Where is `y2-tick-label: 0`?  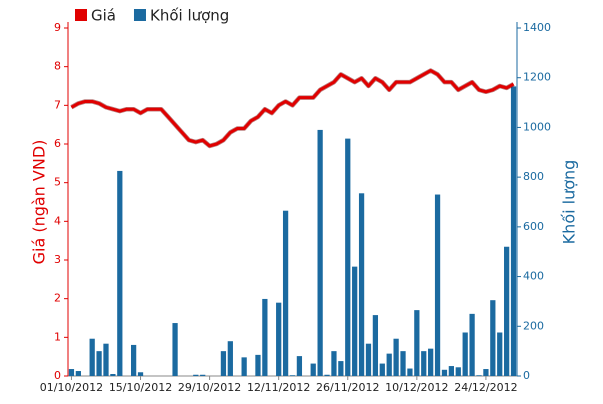
y2-tick-label: 0 is located at coordinates (526, 375).